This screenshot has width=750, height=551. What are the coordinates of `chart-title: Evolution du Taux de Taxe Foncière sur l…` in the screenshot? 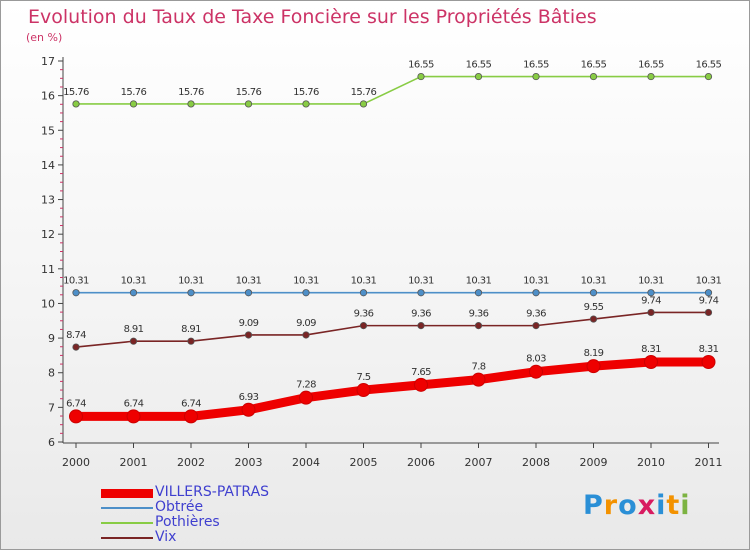 It's located at (312, 17).